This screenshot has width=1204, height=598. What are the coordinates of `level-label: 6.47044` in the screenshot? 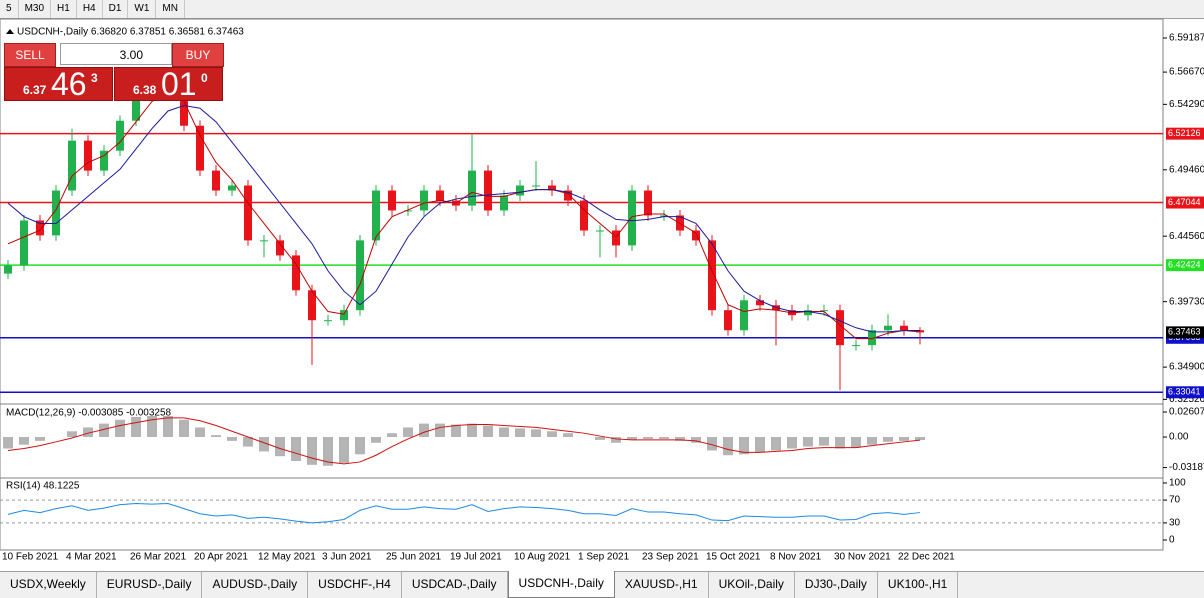 It's located at (1184, 202).